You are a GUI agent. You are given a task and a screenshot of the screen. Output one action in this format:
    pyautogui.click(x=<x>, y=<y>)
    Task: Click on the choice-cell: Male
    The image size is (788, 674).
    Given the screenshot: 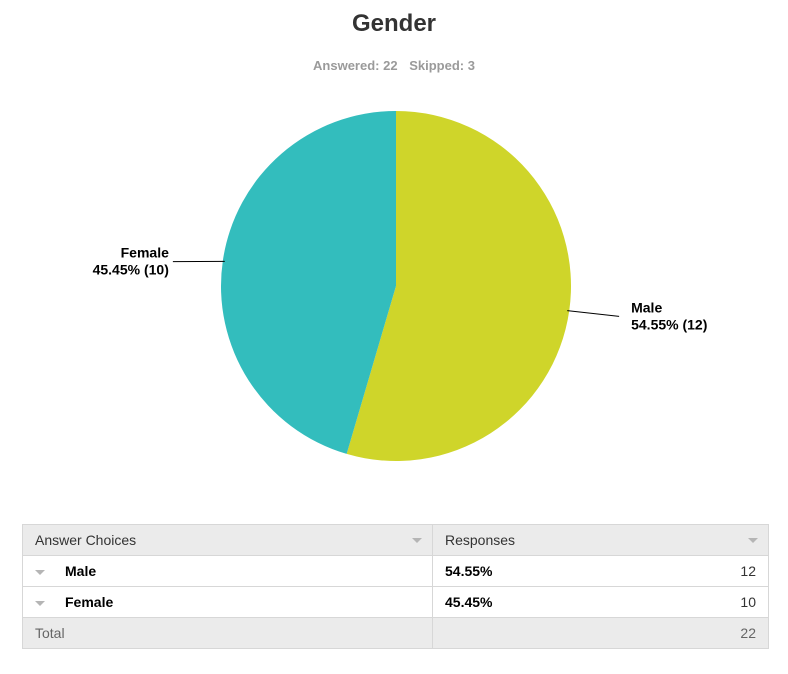 What is the action you would take?
    pyautogui.click(x=227, y=571)
    